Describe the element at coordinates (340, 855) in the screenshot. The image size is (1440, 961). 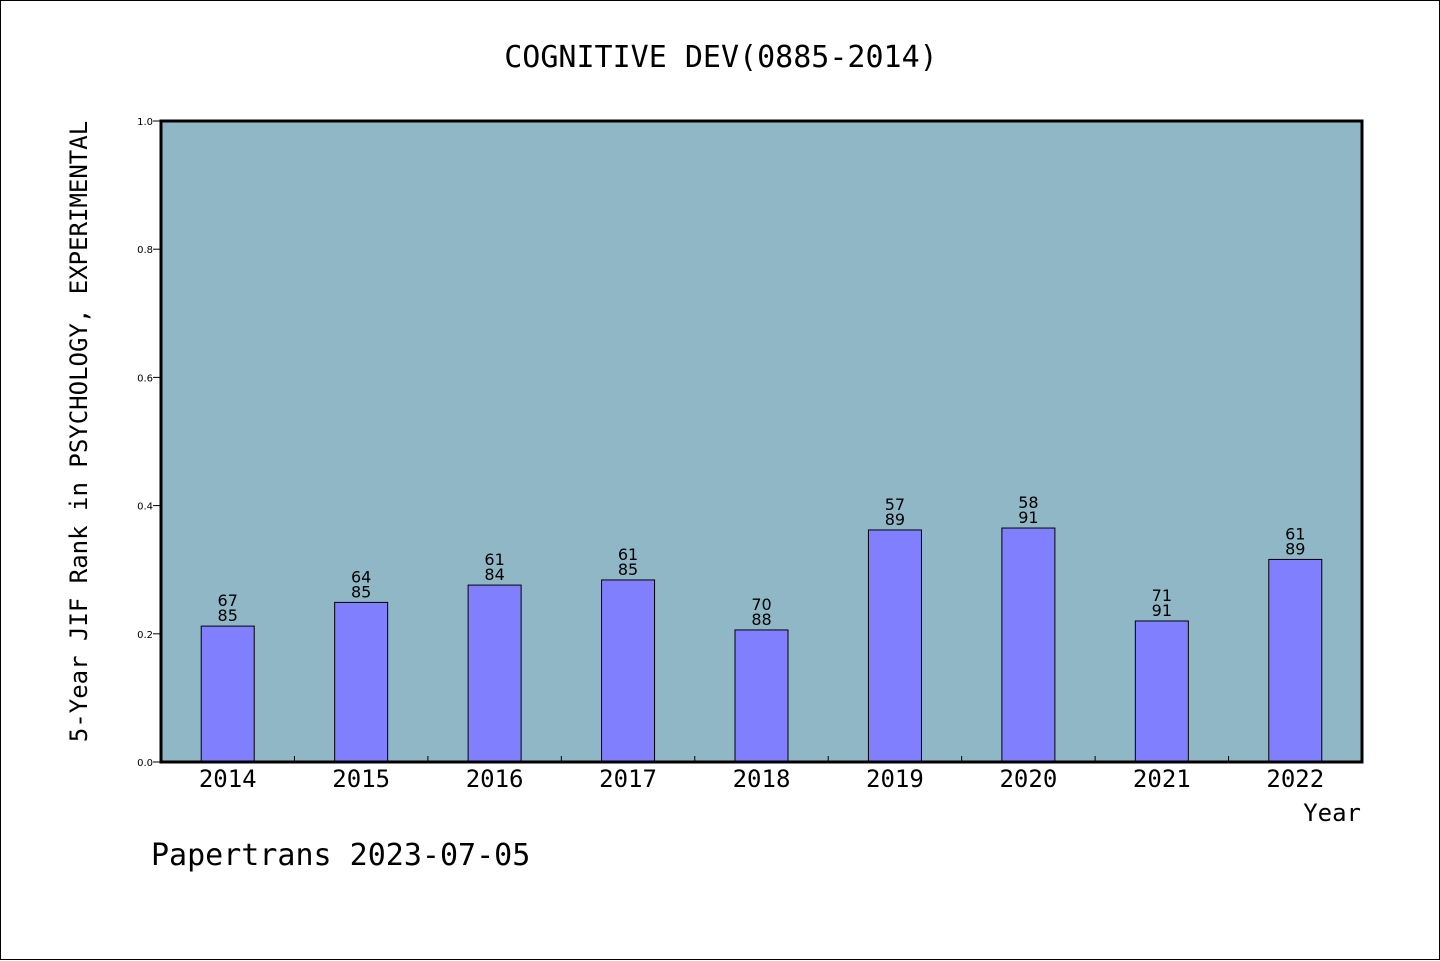
I see `footer-text: Papertrans 2023-07-05` at that location.